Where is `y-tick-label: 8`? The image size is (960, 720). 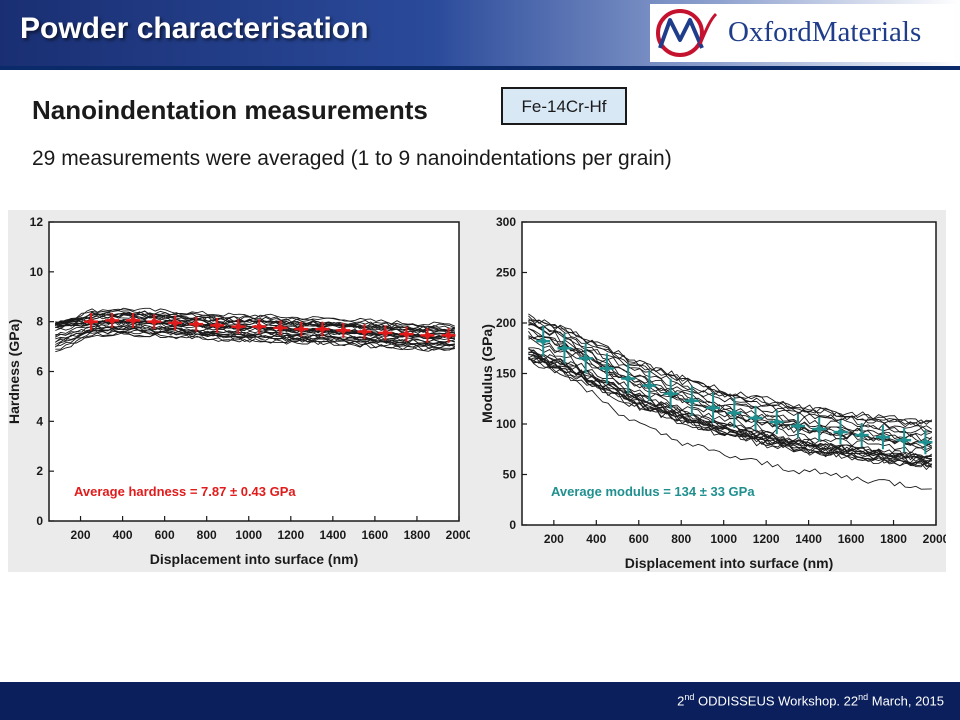 y-tick-label: 8 is located at coordinates (39, 322).